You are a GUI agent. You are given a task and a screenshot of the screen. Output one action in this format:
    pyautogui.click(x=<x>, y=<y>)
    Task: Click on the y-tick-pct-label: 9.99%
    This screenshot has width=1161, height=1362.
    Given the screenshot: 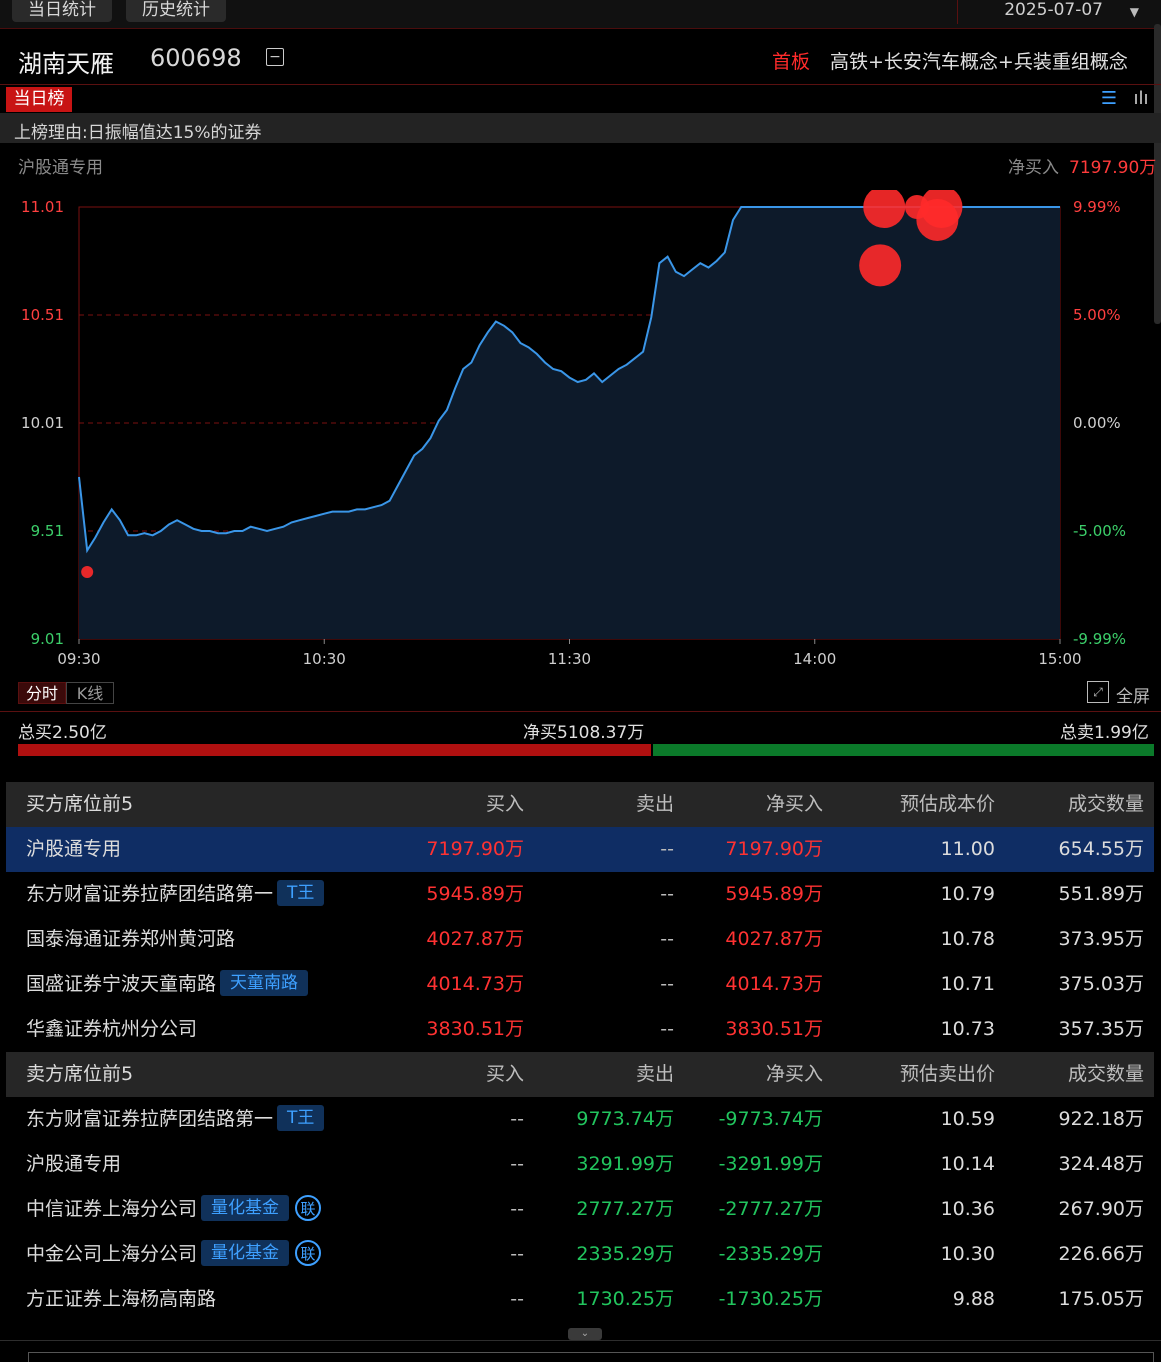 What is the action you would take?
    pyautogui.click(x=1097, y=207)
    